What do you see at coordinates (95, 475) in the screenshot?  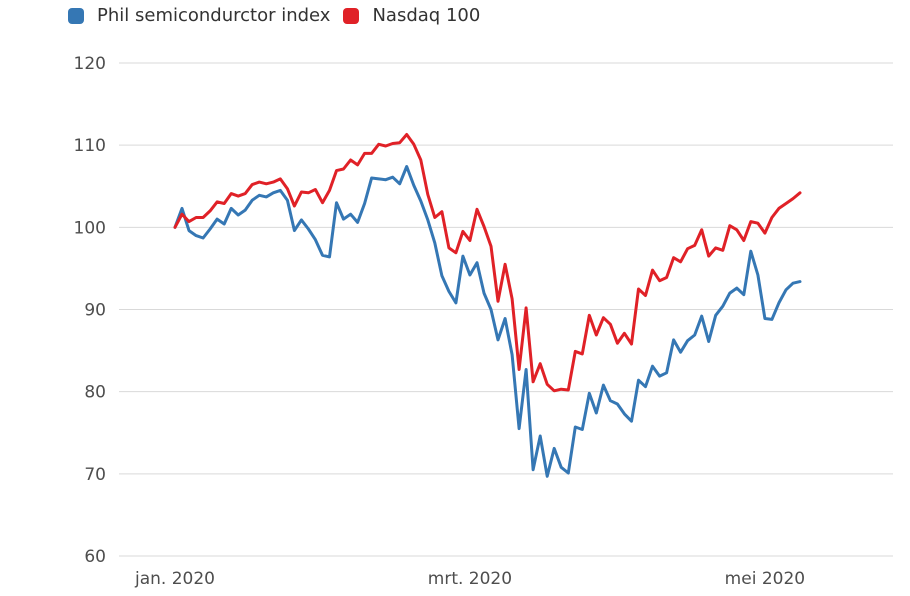 I see `y-axis-label-70: 70` at bounding box center [95, 475].